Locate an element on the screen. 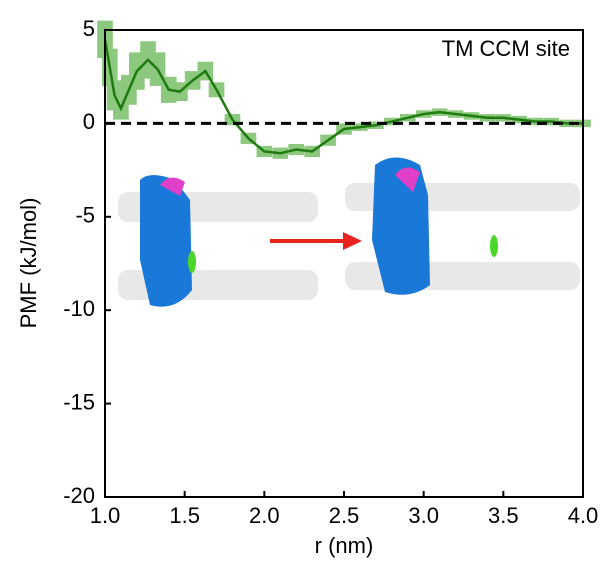  x-tick-label: 1.0 is located at coordinates (105, 515).